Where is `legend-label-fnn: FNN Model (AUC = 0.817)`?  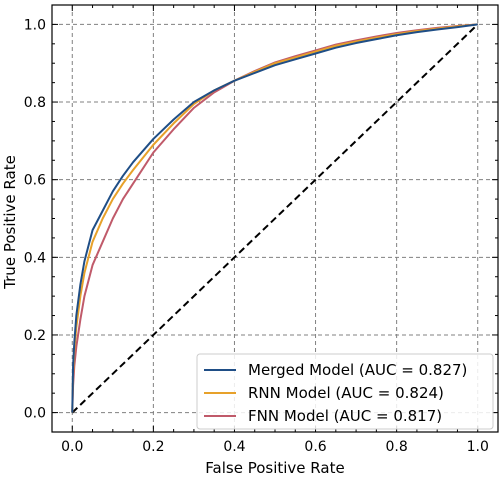
legend-label-fnn: FNN Model (AUC = 0.817) is located at coordinates (345, 416).